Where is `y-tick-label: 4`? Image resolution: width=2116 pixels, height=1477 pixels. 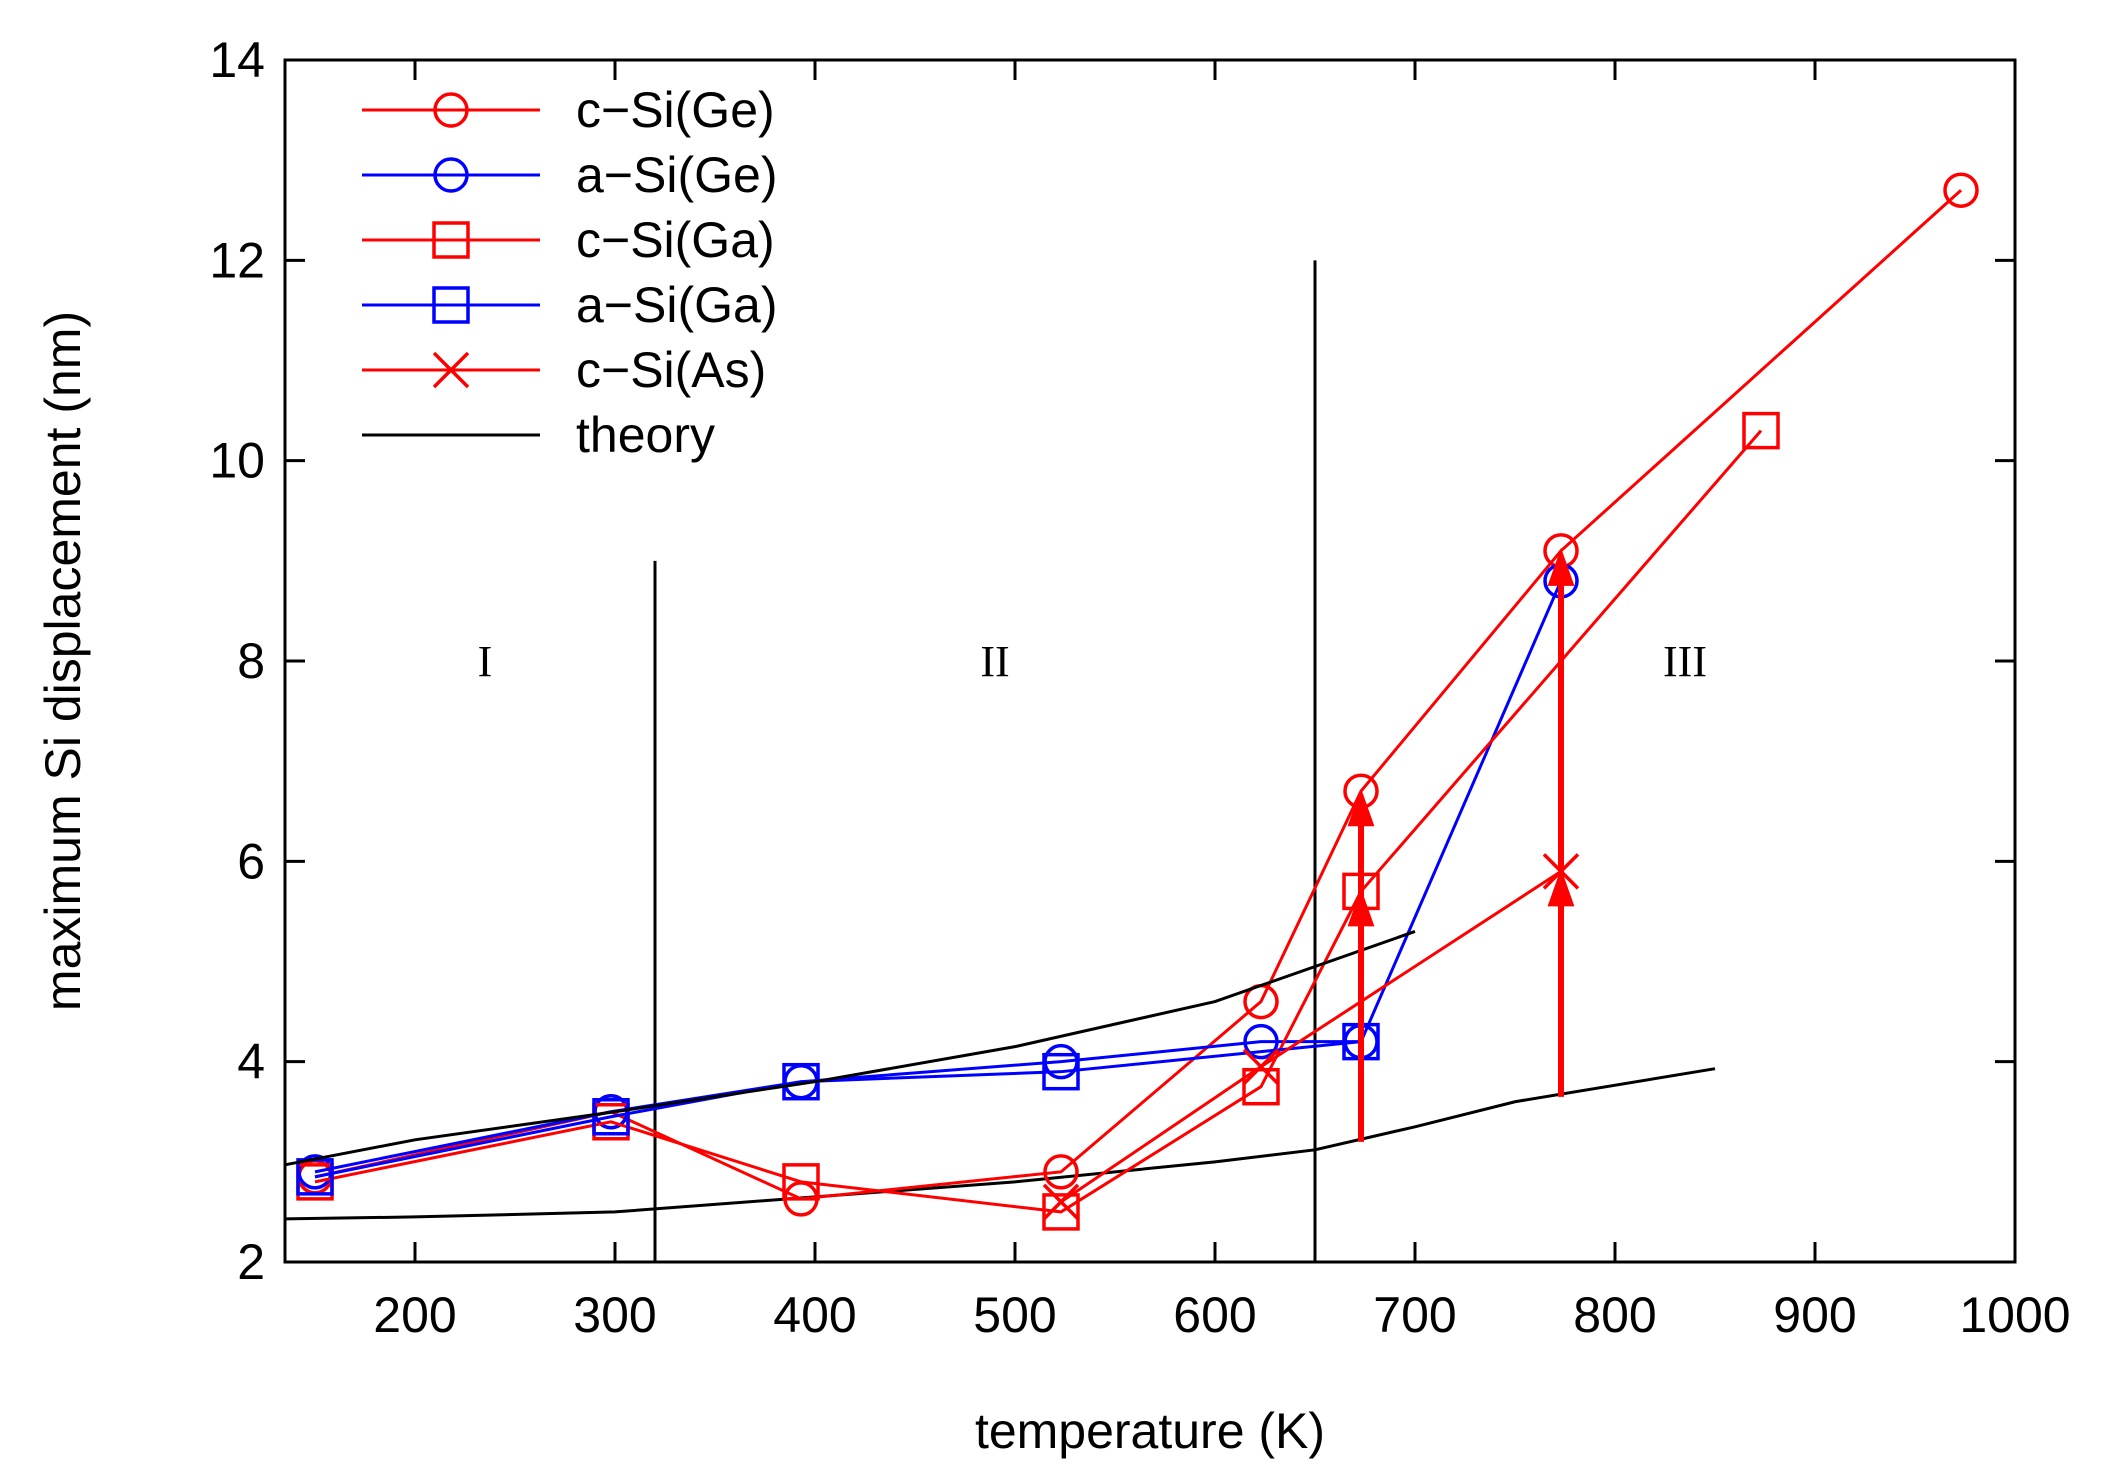 y-tick-label: 4 is located at coordinates (251, 1062).